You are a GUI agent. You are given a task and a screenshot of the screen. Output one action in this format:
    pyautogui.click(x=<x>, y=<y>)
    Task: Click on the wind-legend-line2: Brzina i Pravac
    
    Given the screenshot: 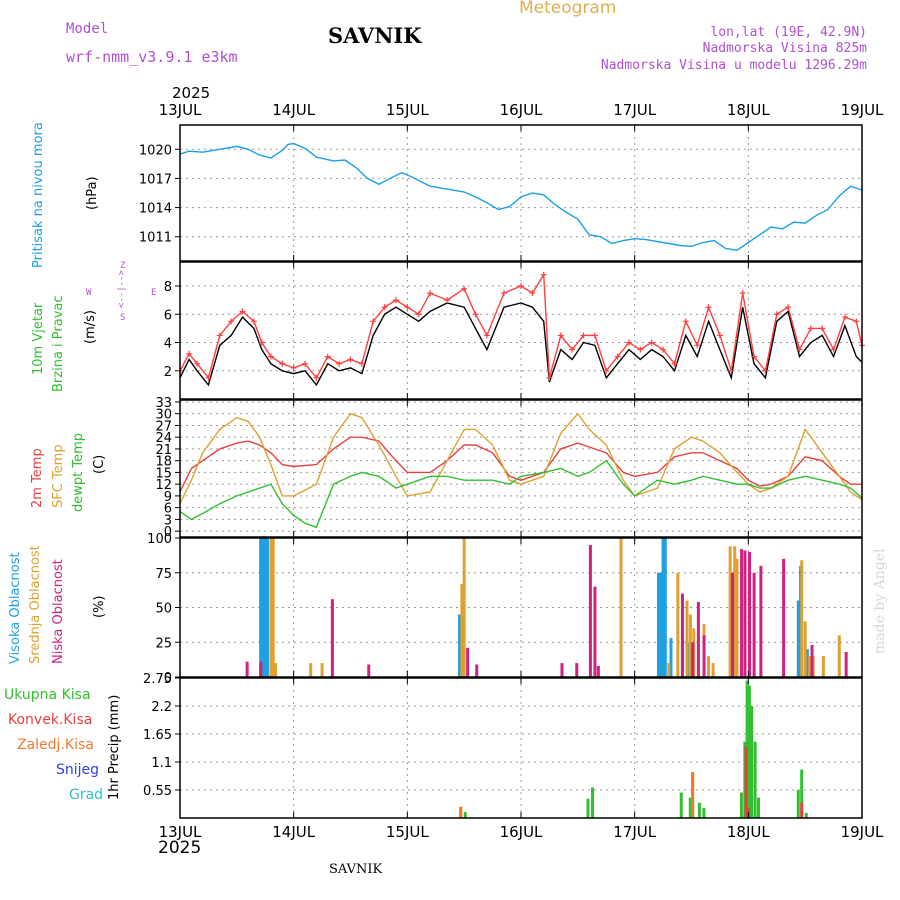 What is the action you would take?
    pyautogui.click(x=58, y=343)
    